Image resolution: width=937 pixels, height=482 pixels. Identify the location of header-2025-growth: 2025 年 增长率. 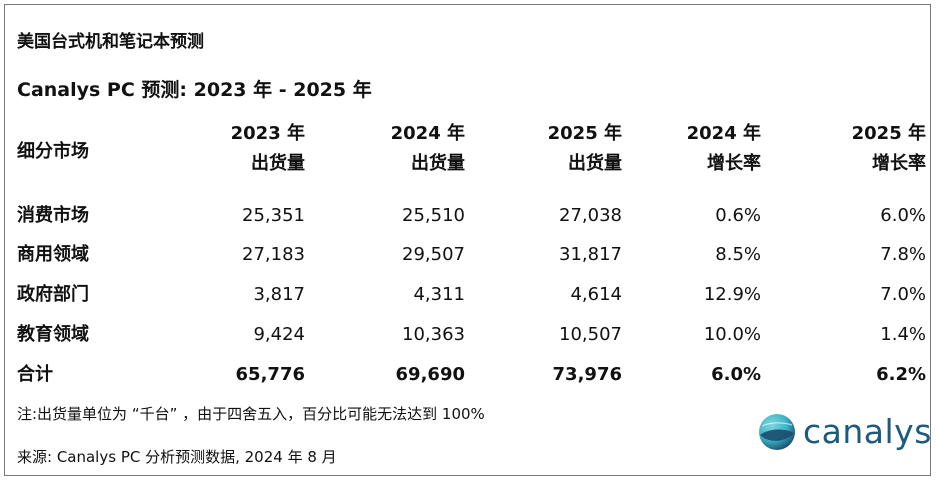
(889, 149).